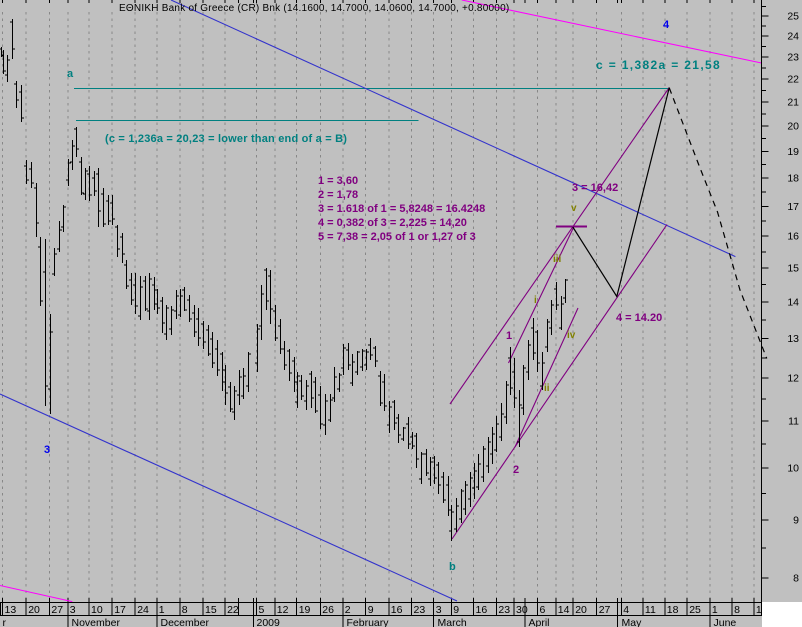 This screenshot has width=802, height=627. Describe the element at coordinates (262, 610) in the screenshot. I see `svg-text: 5` at that location.